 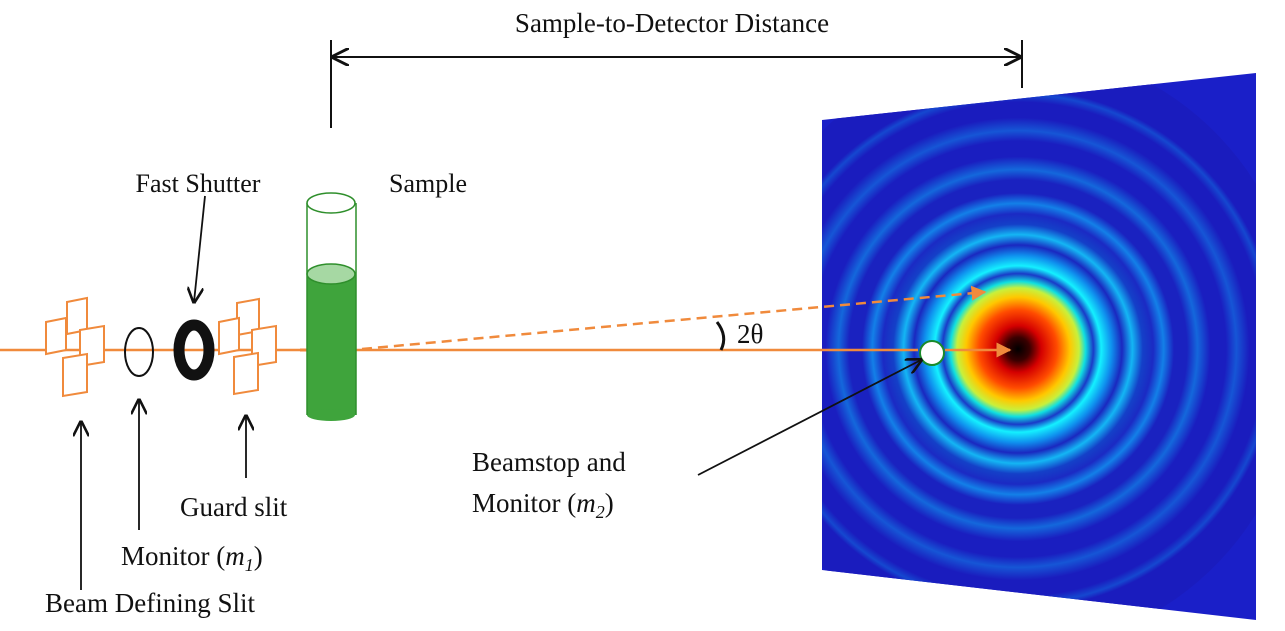 What do you see at coordinates (428, 183) in the screenshot?
I see `sample-label: Sample` at bounding box center [428, 183].